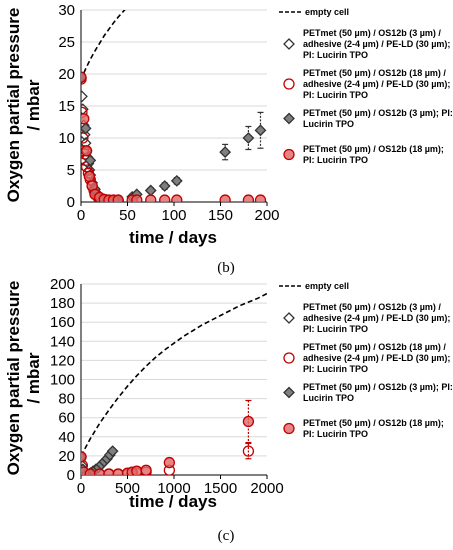  What do you see at coordinates (66, 138) in the screenshot?
I see `y-tick-label: 10` at bounding box center [66, 138].